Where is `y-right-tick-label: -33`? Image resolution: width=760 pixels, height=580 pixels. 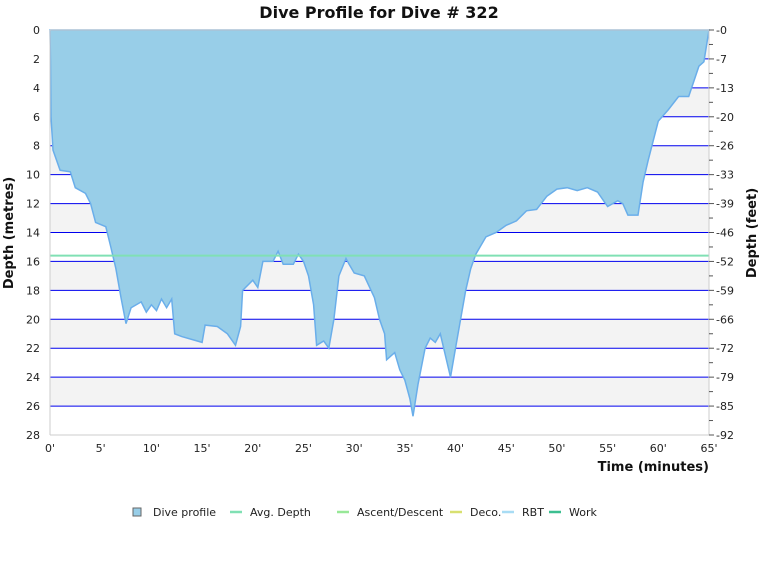
y-right-tick-label: -33 is located at coordinates (725, 175).